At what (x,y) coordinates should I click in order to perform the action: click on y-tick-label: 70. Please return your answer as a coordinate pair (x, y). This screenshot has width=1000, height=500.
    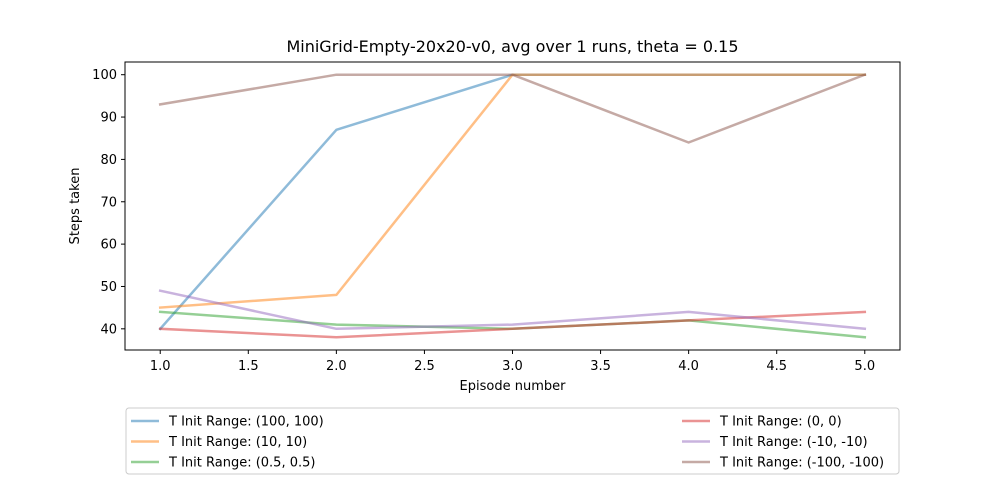
    Looking at the image, I should click on (108, 202).